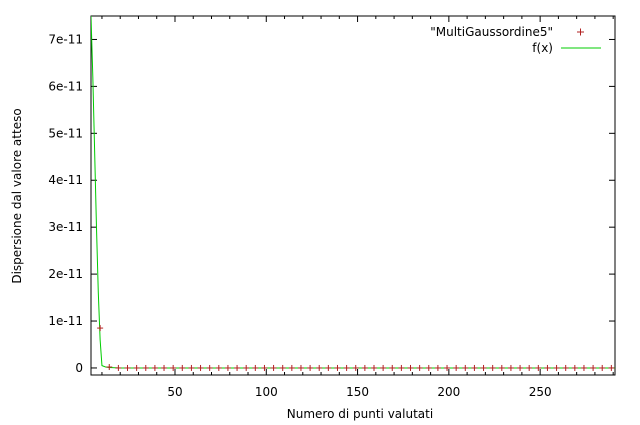 The width and height of the screenshot is (640, 425). What do you see at coordinates (65, 227) in the screenshot?
I see `y-tick-label: 3e-11` at bounding box center [65, 227].